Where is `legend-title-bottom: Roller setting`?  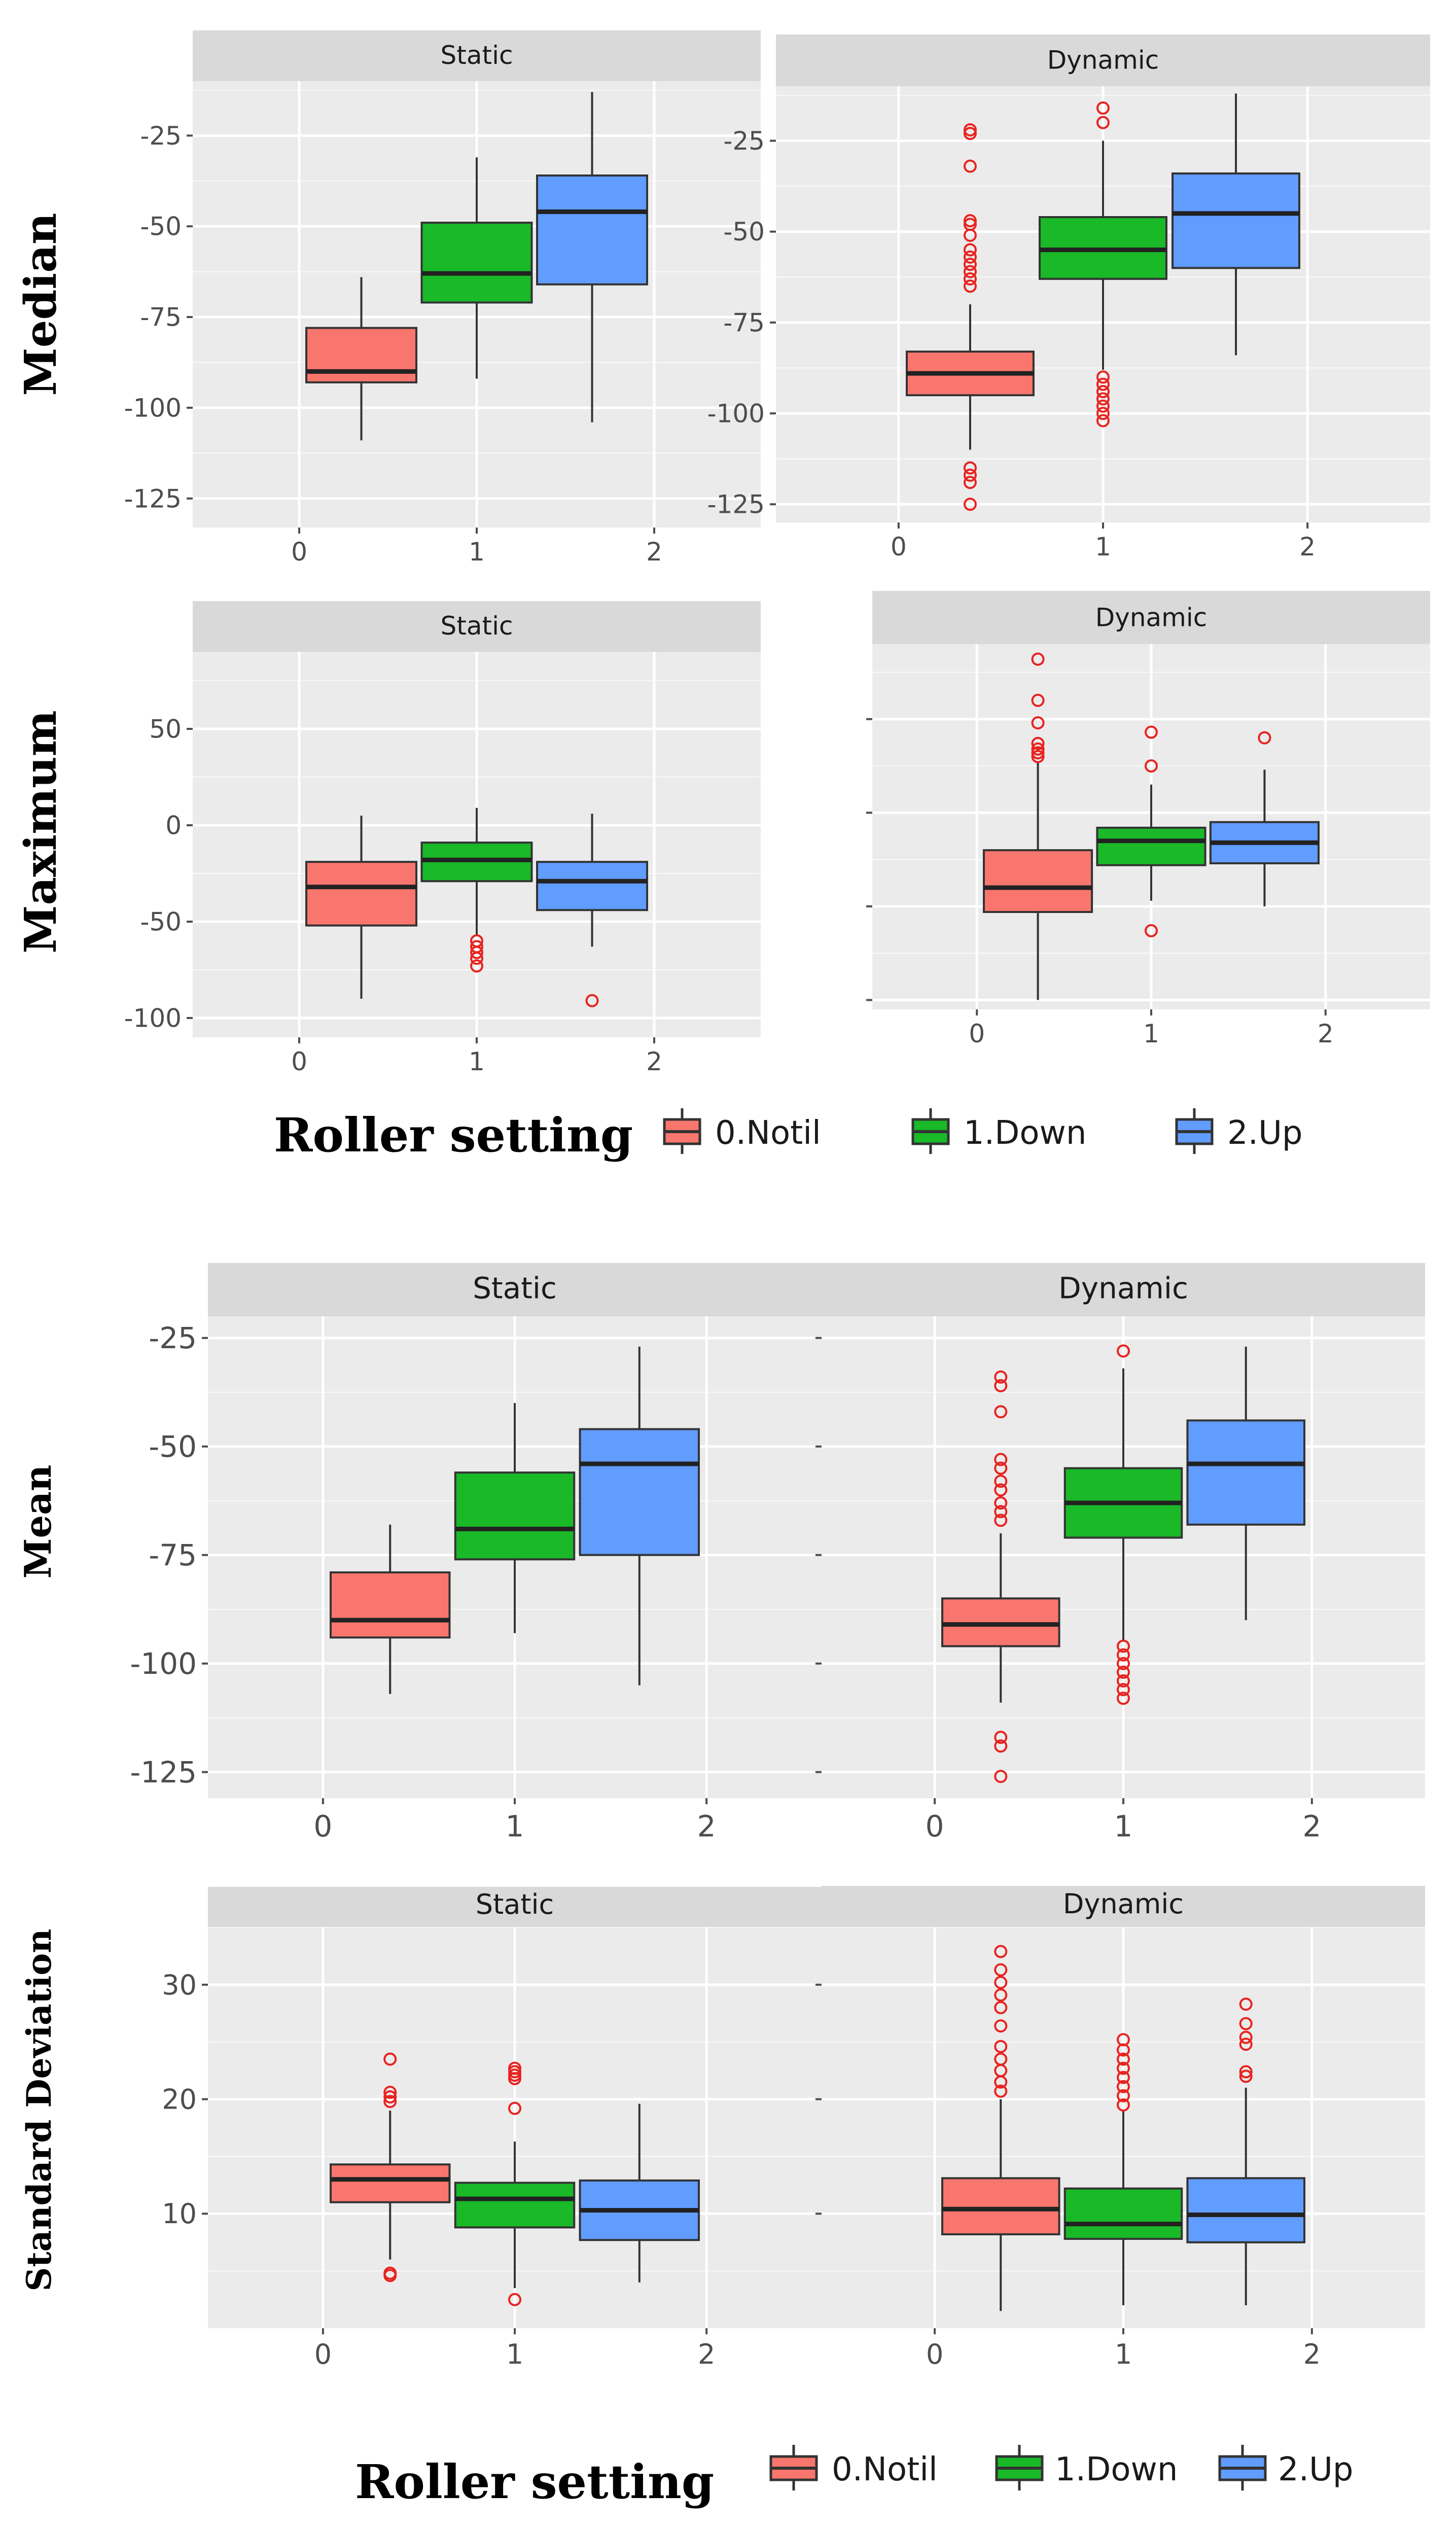 legend-title-bottom: Roller setting is located at coordinates (534, 2481).